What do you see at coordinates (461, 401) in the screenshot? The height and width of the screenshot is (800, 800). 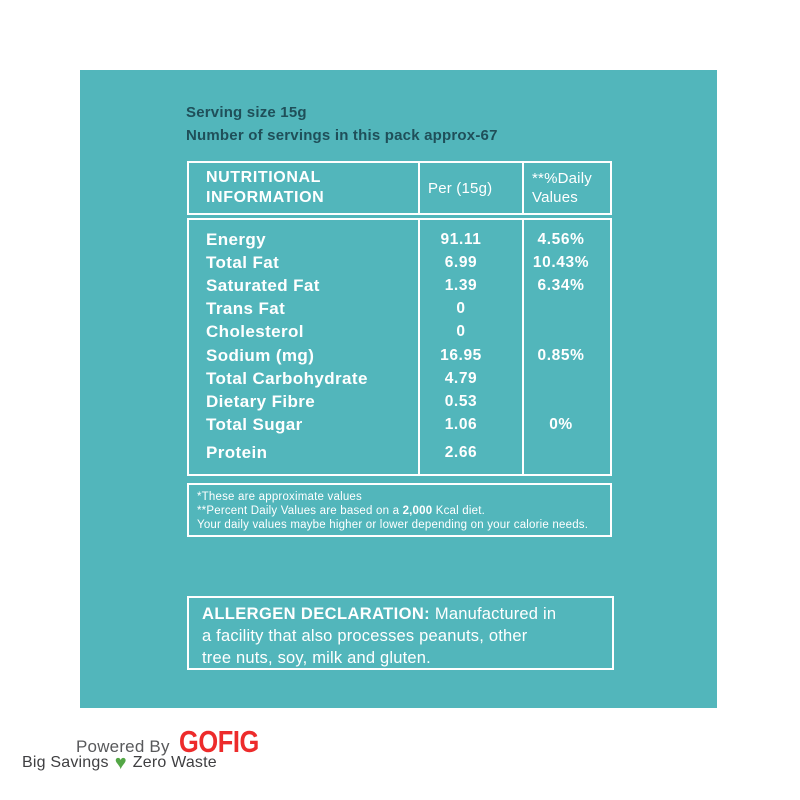 I see `row-per-value: 0.53` at bounding box center [461, 401].